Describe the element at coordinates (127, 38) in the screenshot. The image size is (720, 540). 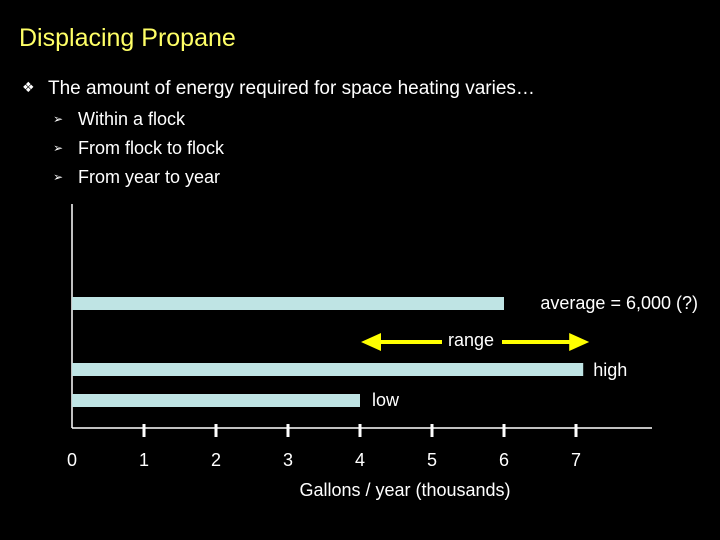
I see `slide-title: Displacing Propane` at that location.